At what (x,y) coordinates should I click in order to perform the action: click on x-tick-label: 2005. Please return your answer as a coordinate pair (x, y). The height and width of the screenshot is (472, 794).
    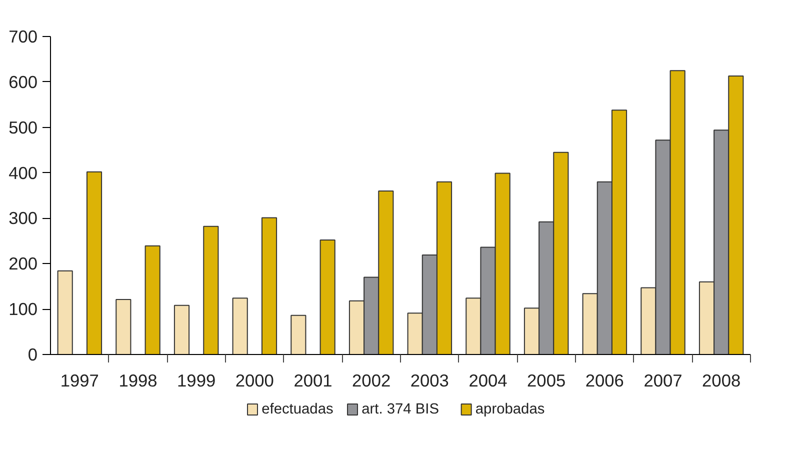
    Looking at the image, I should click on (546, 380).